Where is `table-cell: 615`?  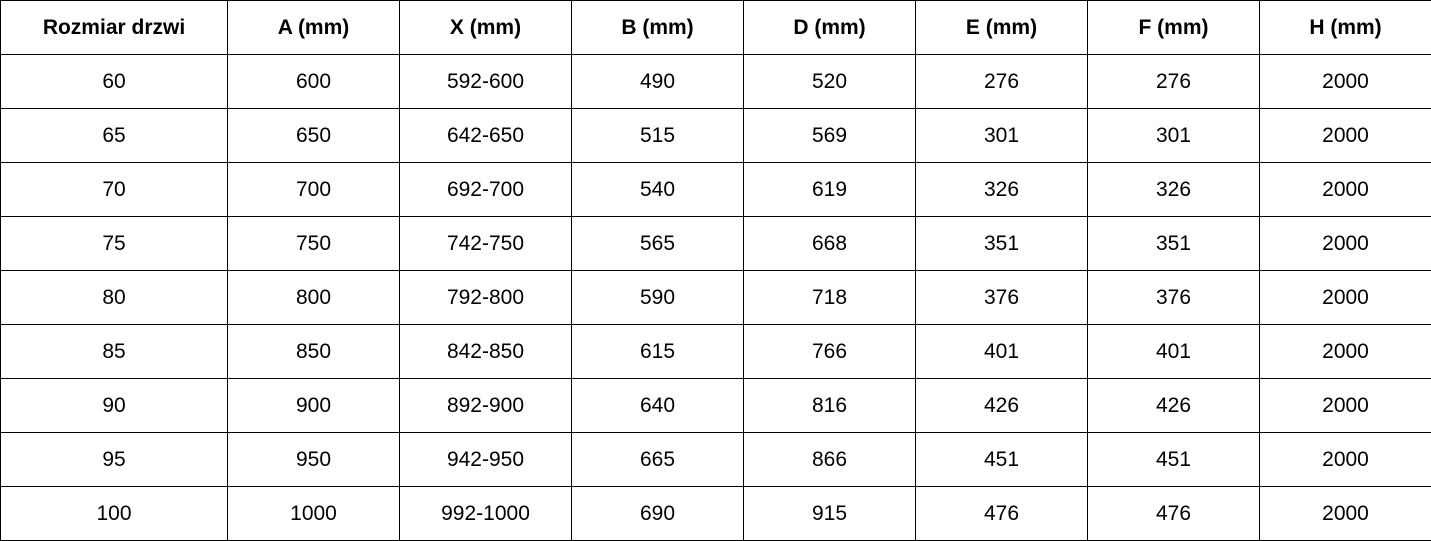
table-cell: 615 is located at coordinates (657, 351).